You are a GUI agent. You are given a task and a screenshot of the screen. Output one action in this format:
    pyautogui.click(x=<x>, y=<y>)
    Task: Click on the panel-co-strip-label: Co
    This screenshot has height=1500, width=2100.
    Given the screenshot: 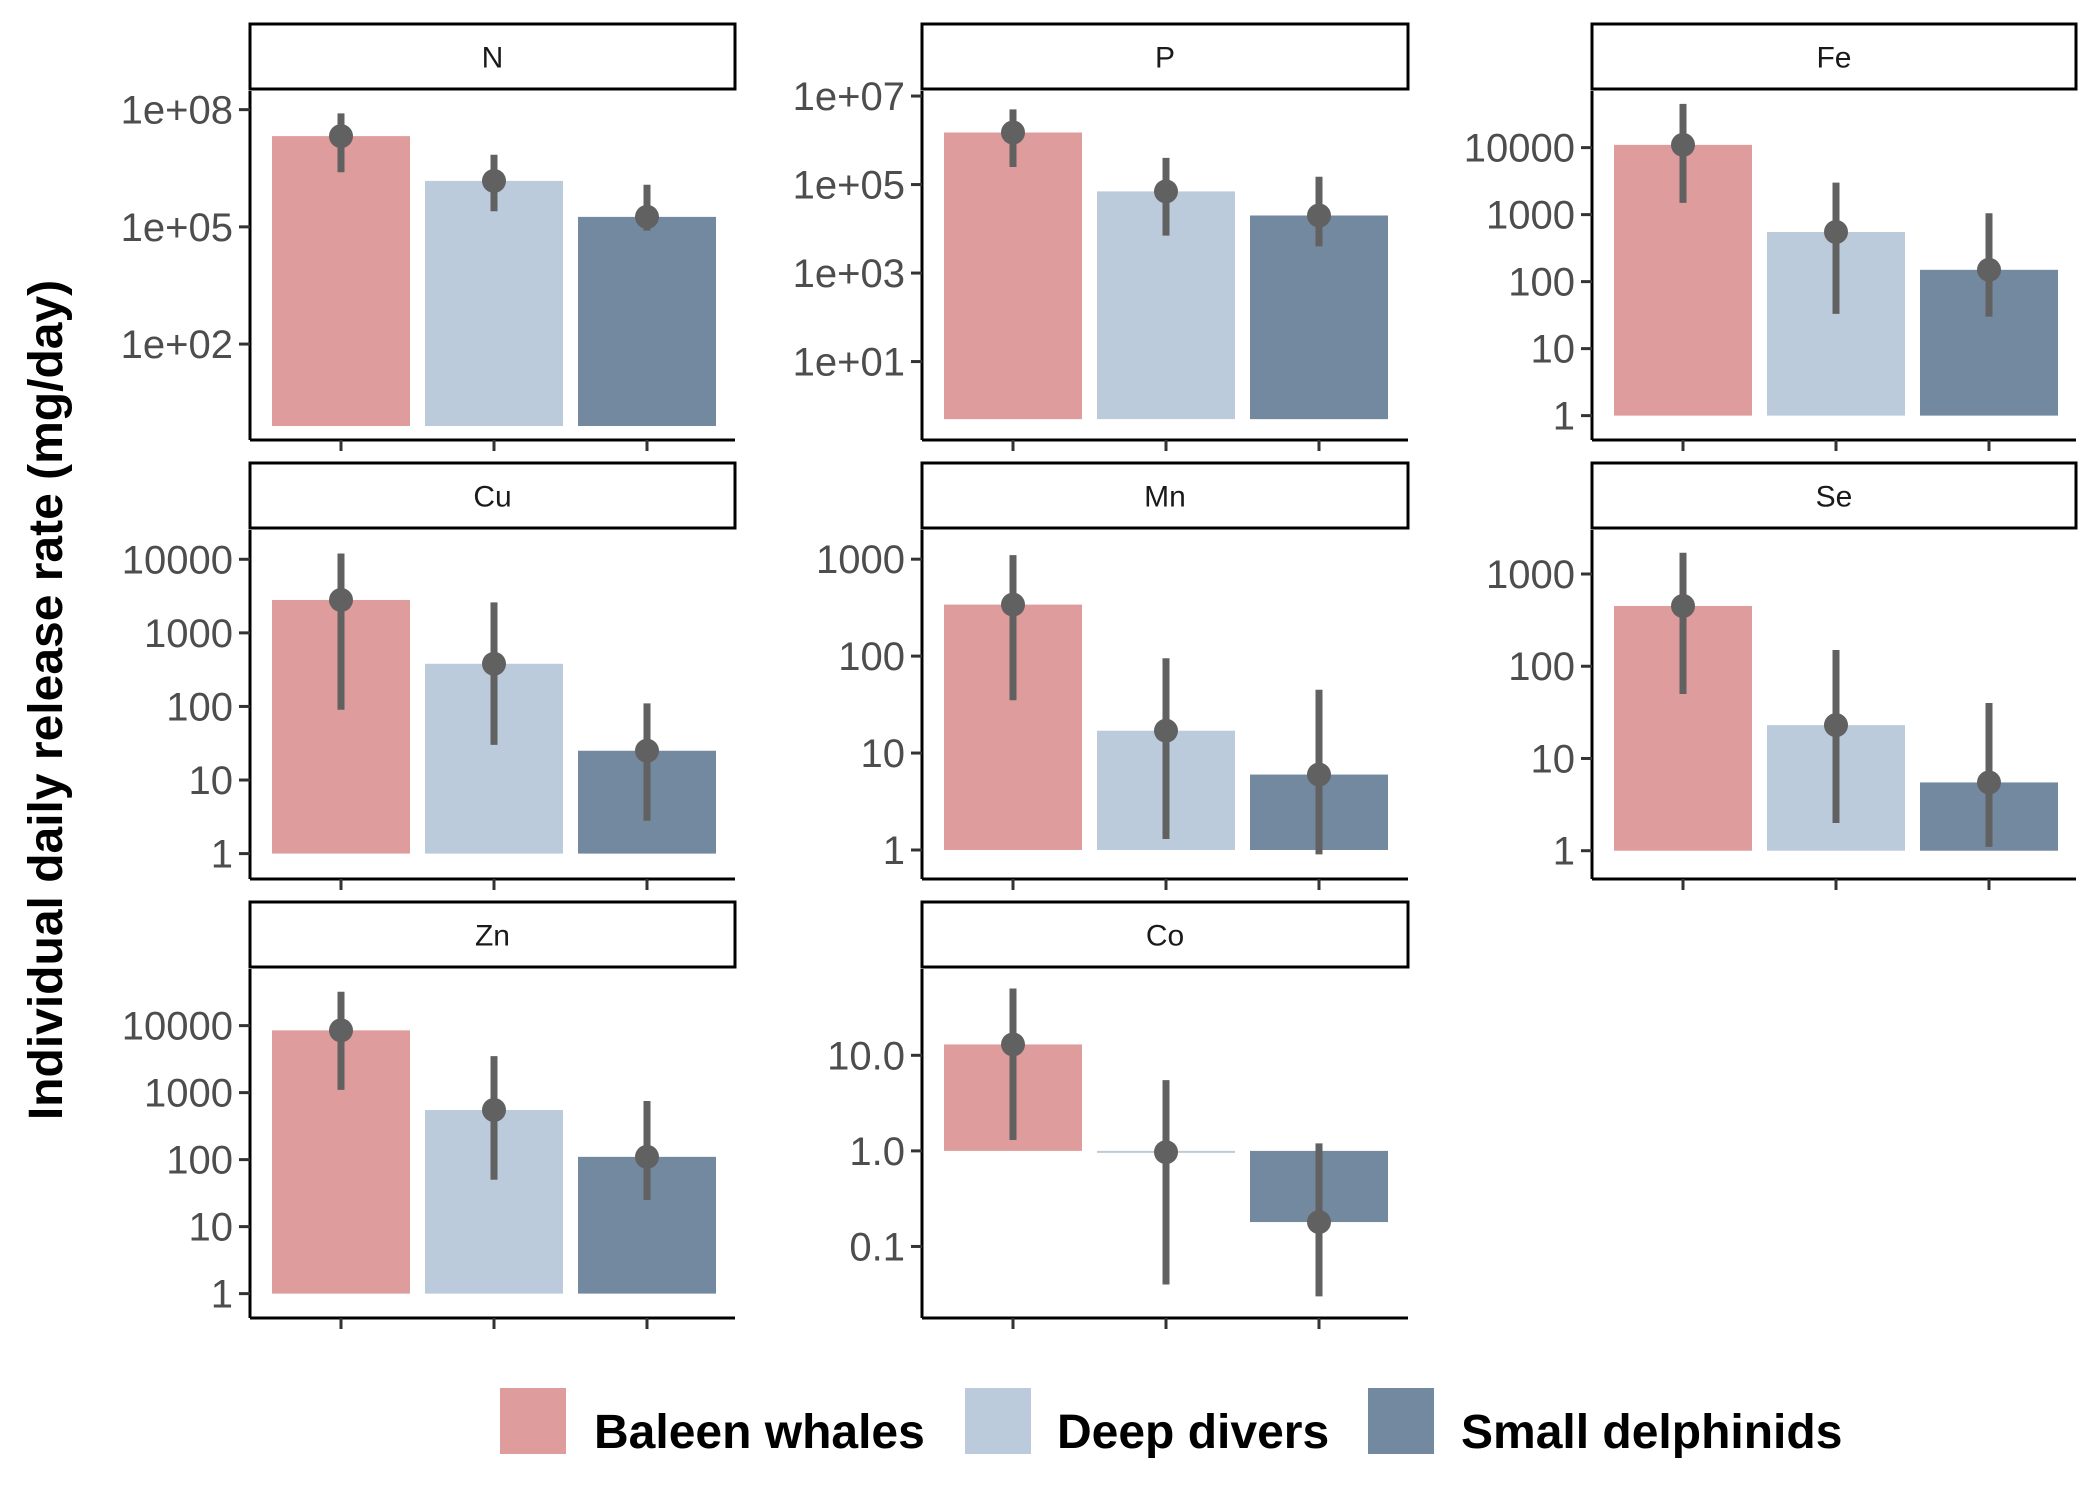 What is the action you would take?
    pyautogui.click(x=1165, y=936)
    